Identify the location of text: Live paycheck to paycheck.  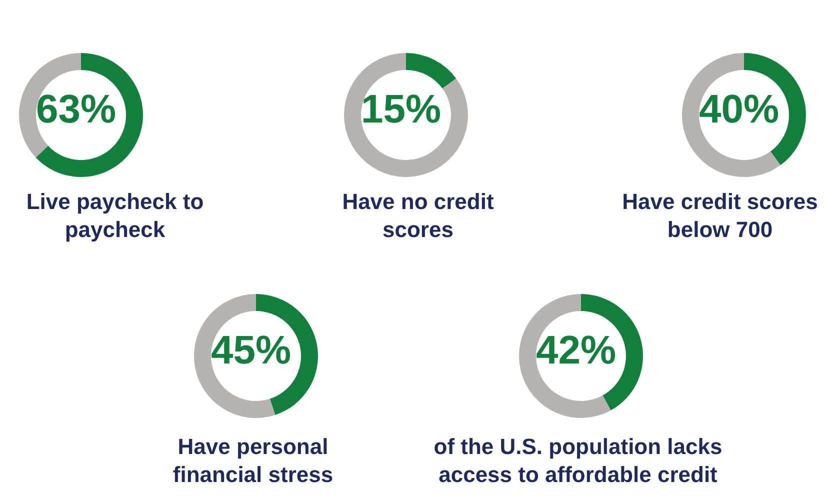
(115, 216).